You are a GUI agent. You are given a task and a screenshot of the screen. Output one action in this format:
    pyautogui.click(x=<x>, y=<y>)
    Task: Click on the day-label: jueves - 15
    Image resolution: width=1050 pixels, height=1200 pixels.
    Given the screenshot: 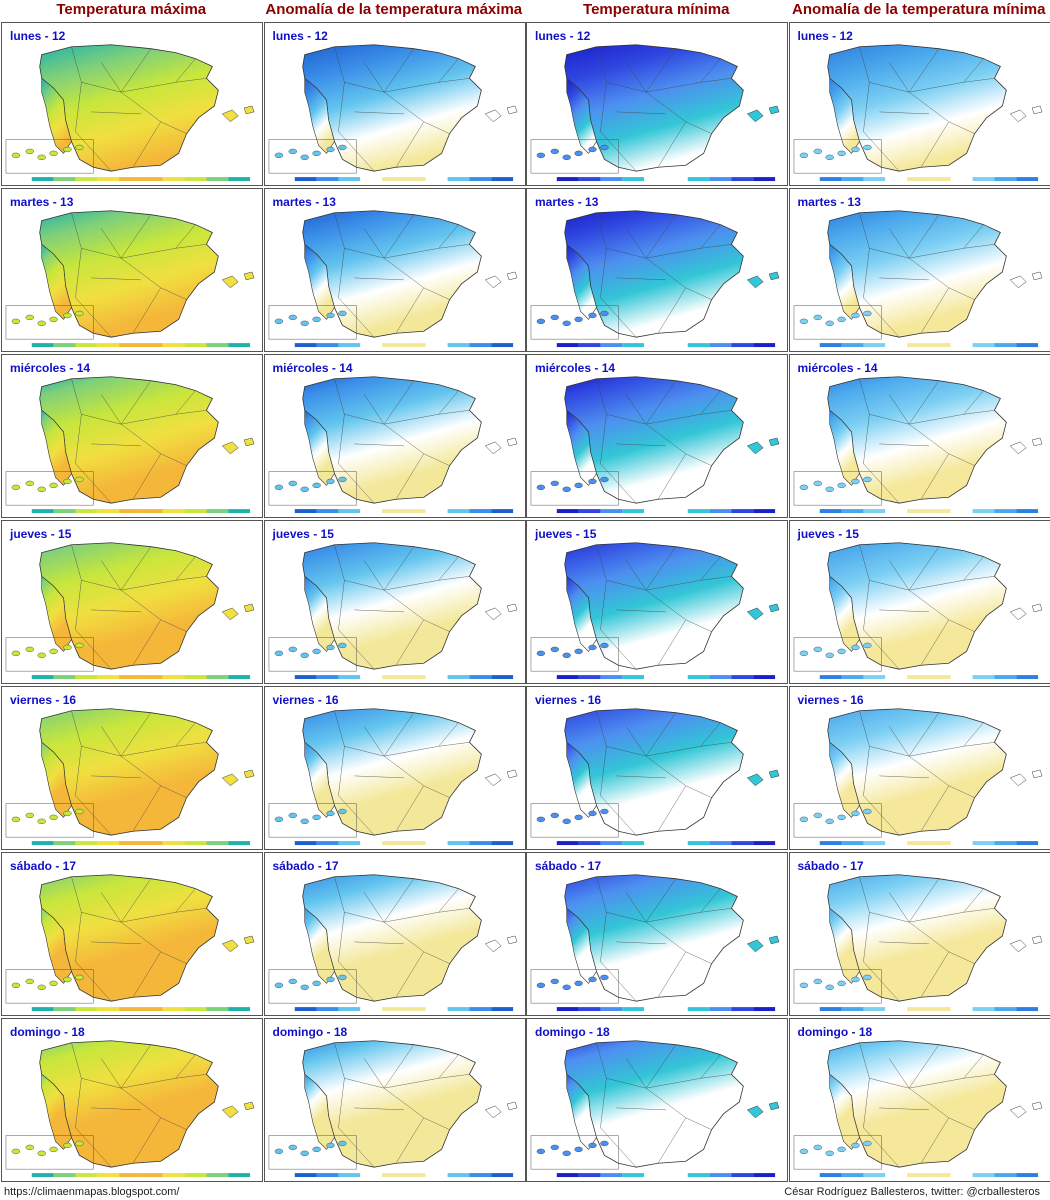 What is the action you would take?
    pyautogui.click(x=303, y=534)
    